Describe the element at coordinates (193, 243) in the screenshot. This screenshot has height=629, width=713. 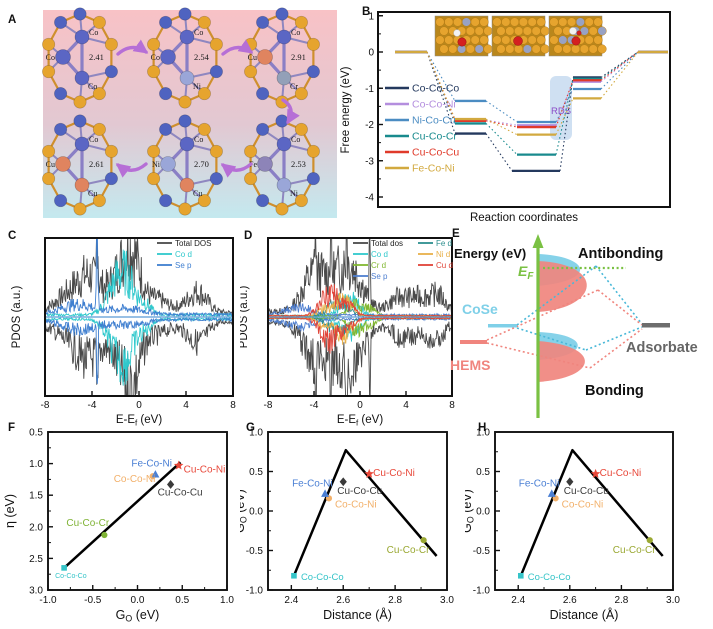
I see `svg-text: Total DOS` at that location.